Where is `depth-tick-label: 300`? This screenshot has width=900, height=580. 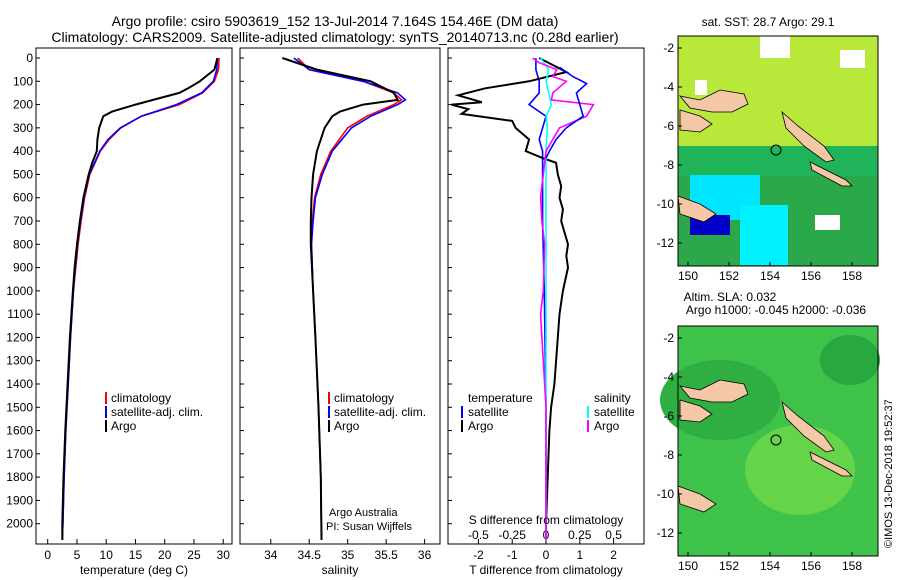
depth-tick-label: 300 is located at coordinates (23, 128).